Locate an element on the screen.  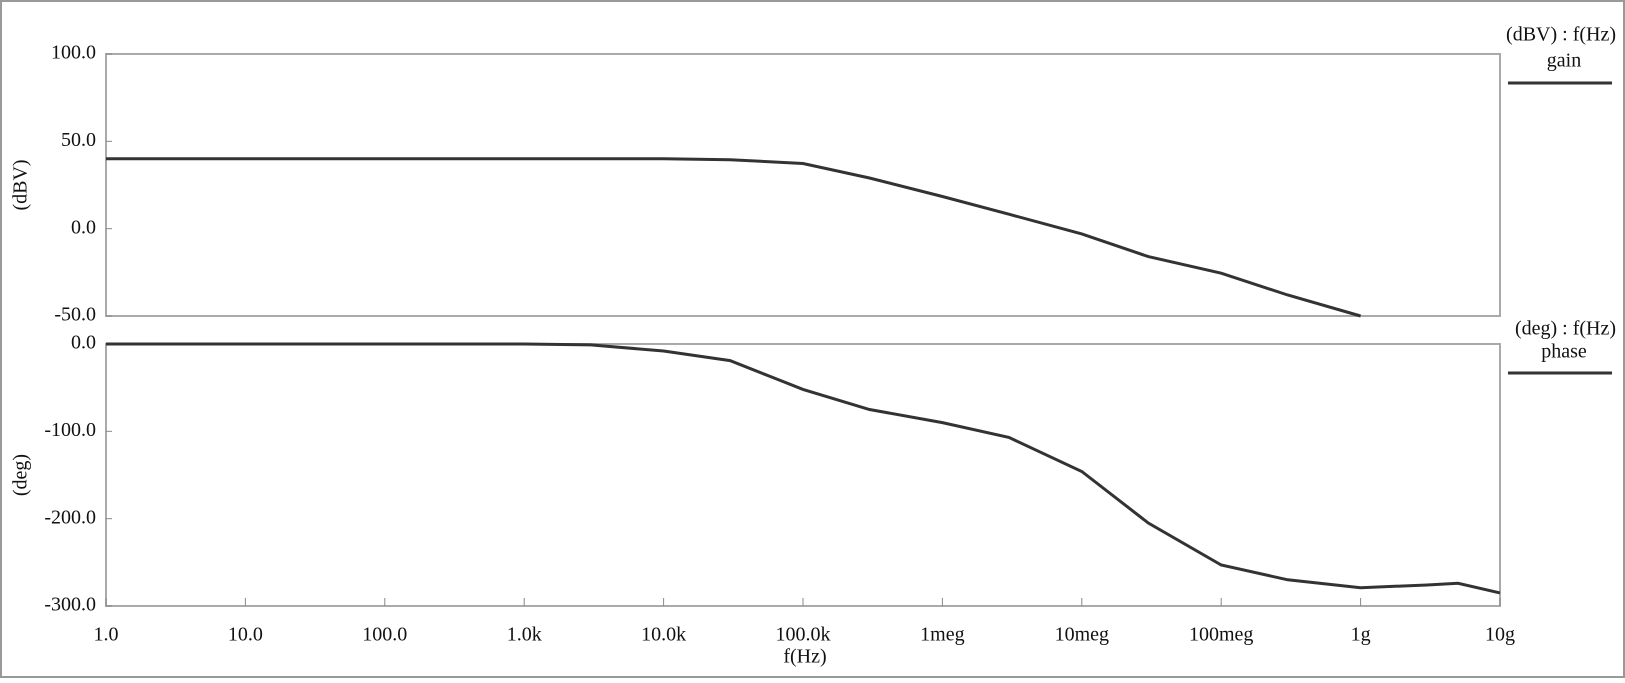
y-axis-label: (deg) is located at coordinates (21, 475).